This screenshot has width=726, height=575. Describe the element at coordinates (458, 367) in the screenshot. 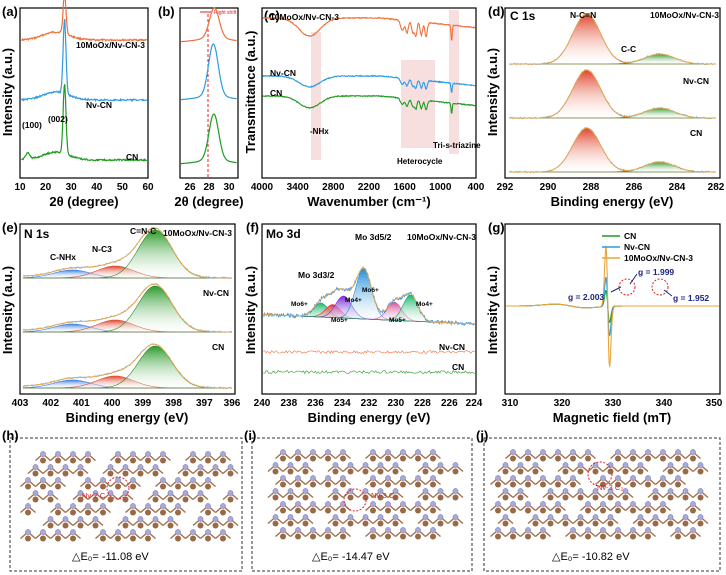

I see `series-label: CN` at that location.